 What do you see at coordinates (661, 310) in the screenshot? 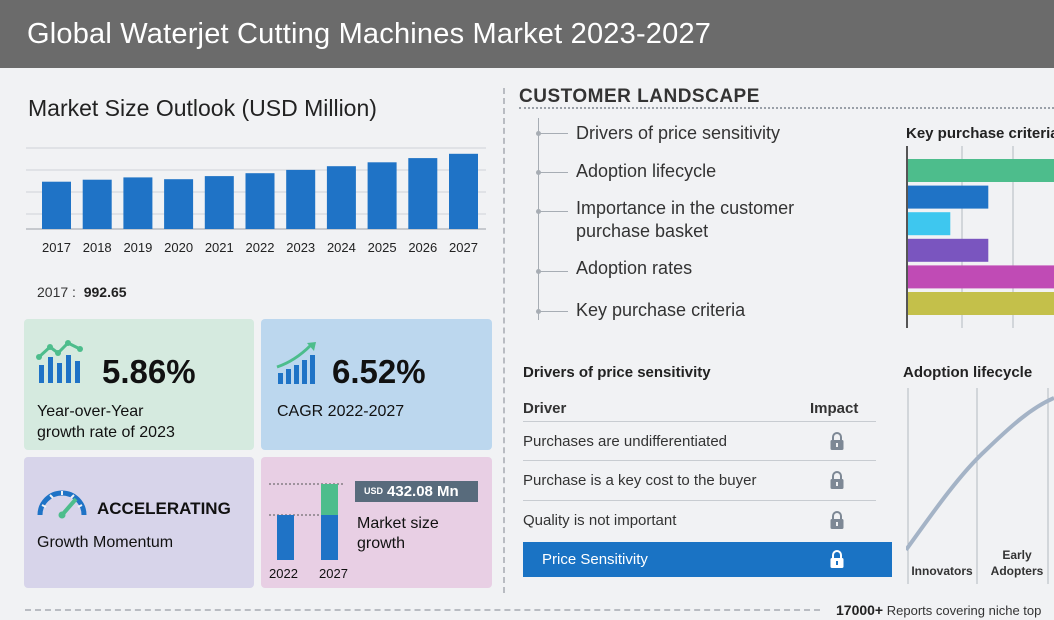
I see `landscape-item: Key purchase criteria` at bounding box center [661, 310].